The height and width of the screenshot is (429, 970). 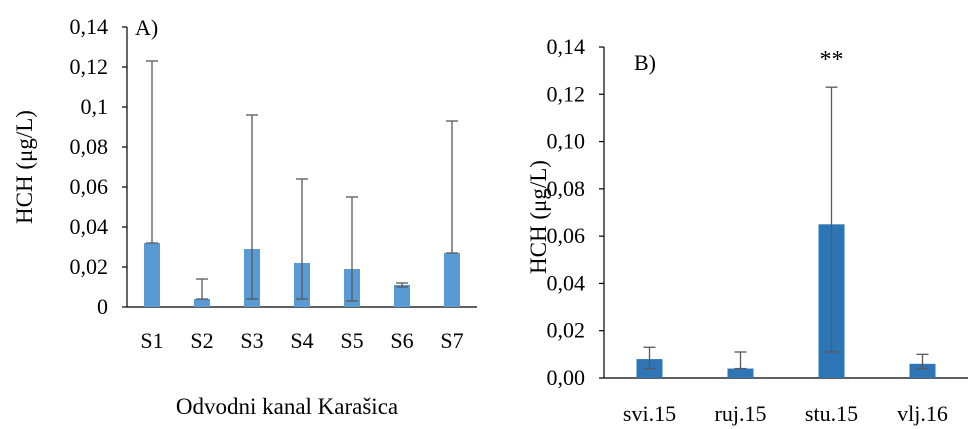 I want to click on x-tick-label-a: S5, so click(x=351, y=340).